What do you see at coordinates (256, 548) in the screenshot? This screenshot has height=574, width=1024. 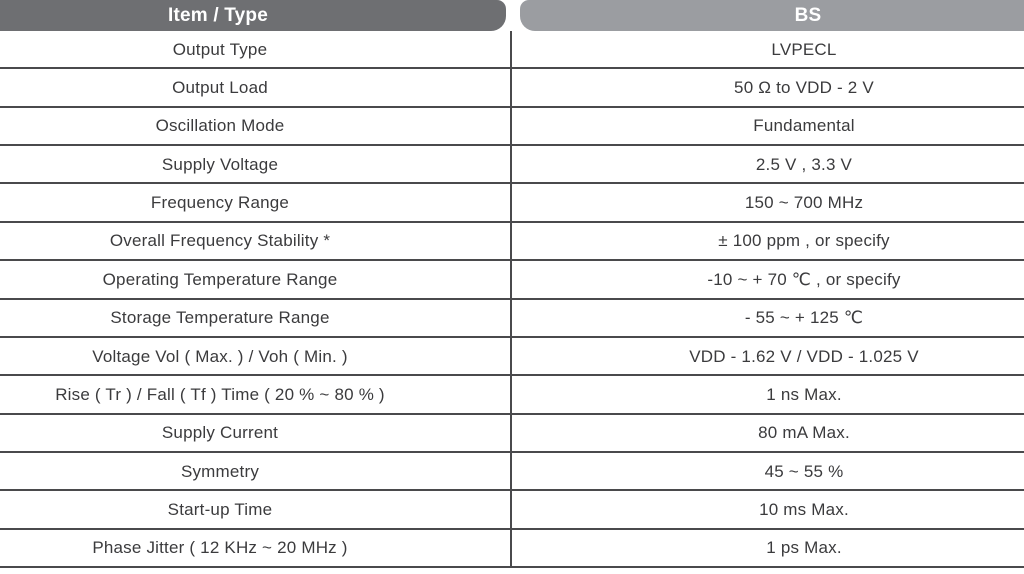 I see `spec-item-cell: Phase Jitter ( 12 KHz ~ 20 MHz )` at bounding box center [256, 548].